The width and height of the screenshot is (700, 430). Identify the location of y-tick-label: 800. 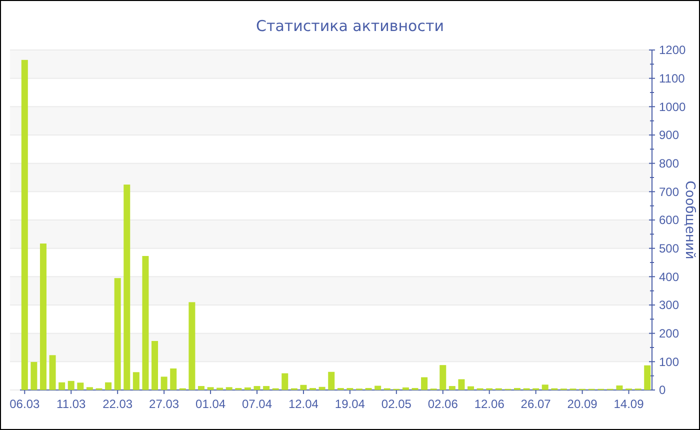
(669, 163).